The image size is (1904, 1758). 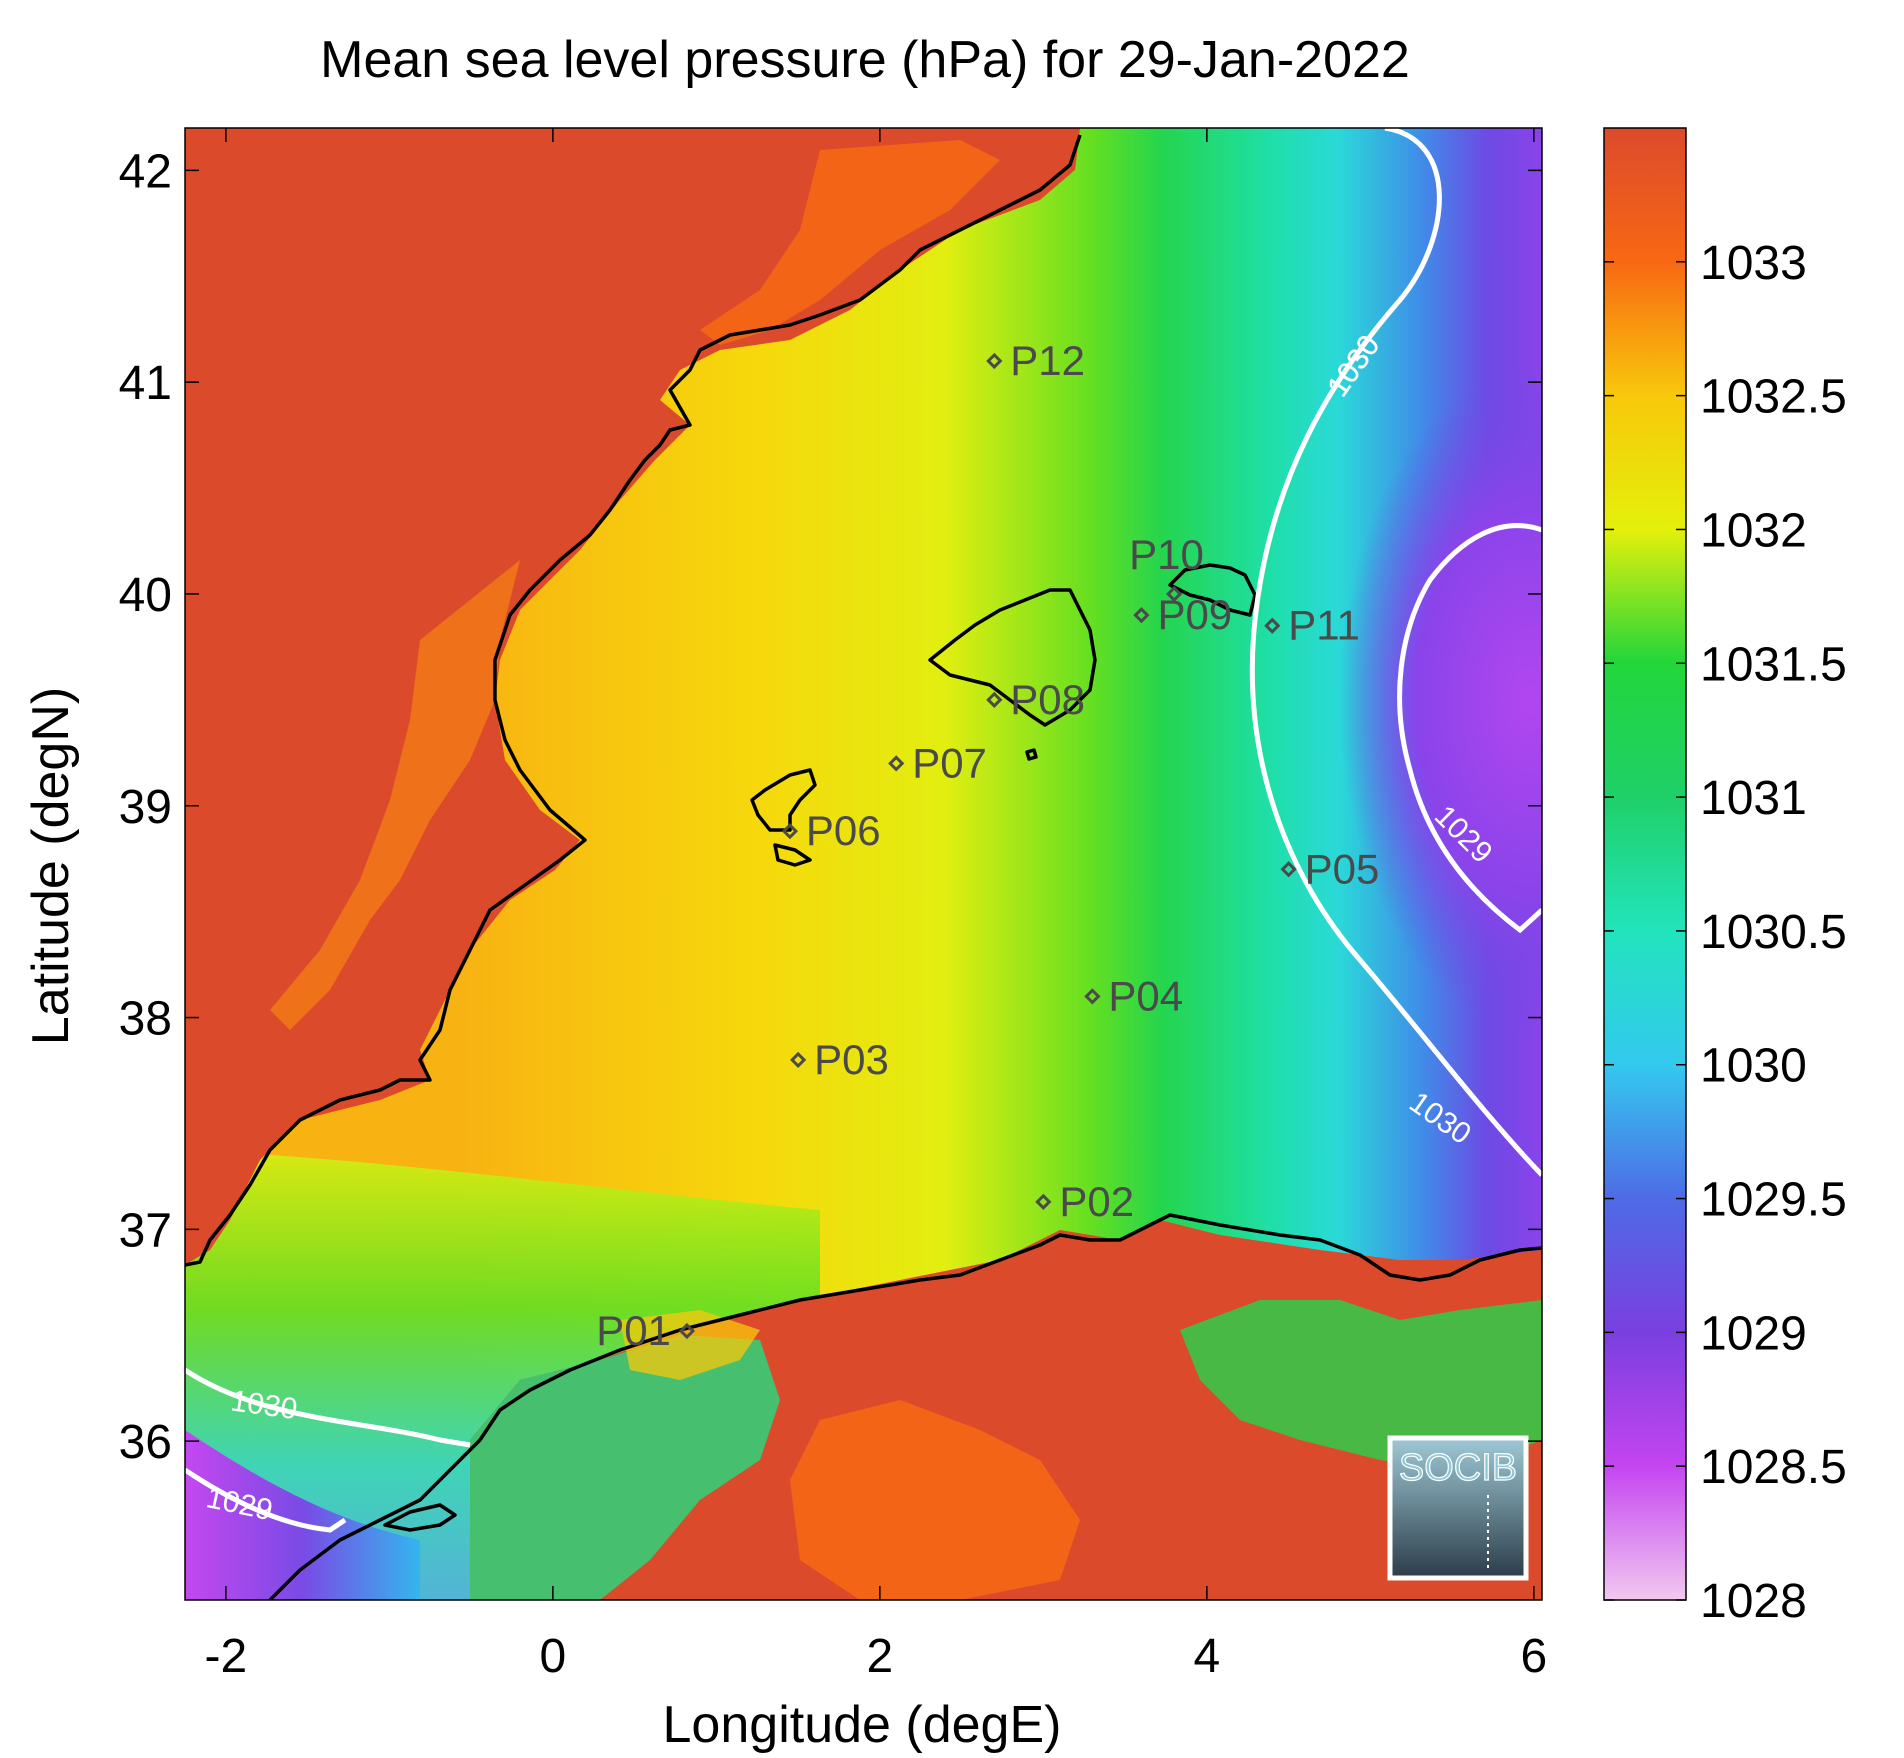 What do you see at coordinates (266, 1500) in the screenshot?
I see `isobar-1029-southwest` at bounding box center [266, 1500].